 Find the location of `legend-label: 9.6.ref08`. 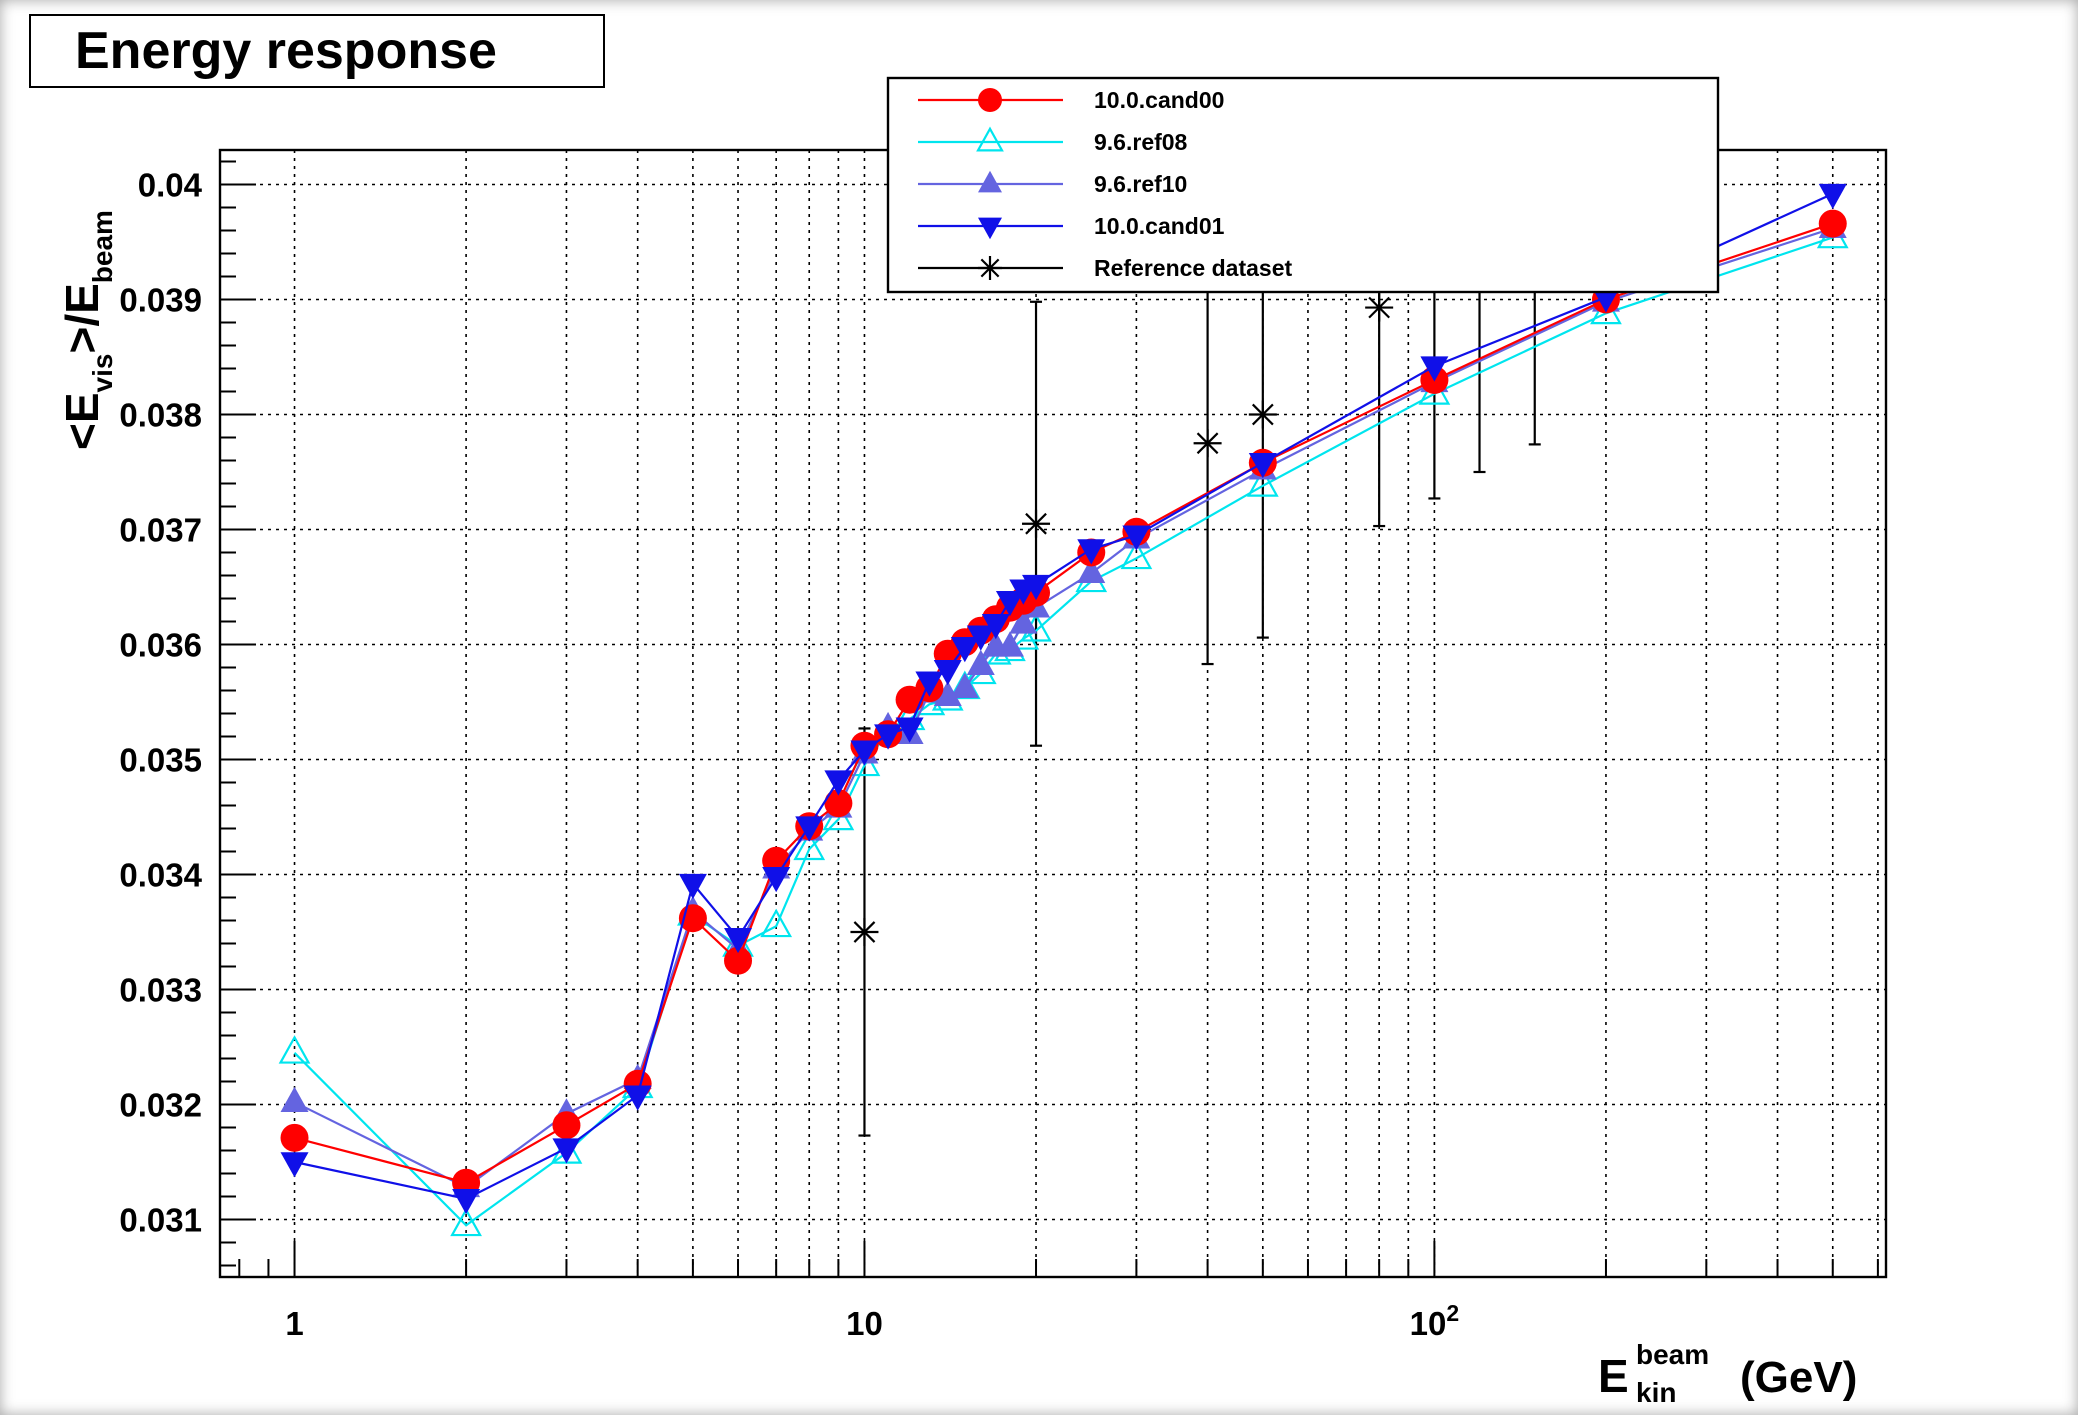

legend-label: 9.6.ref08 is located at coordinates (1141, 142).